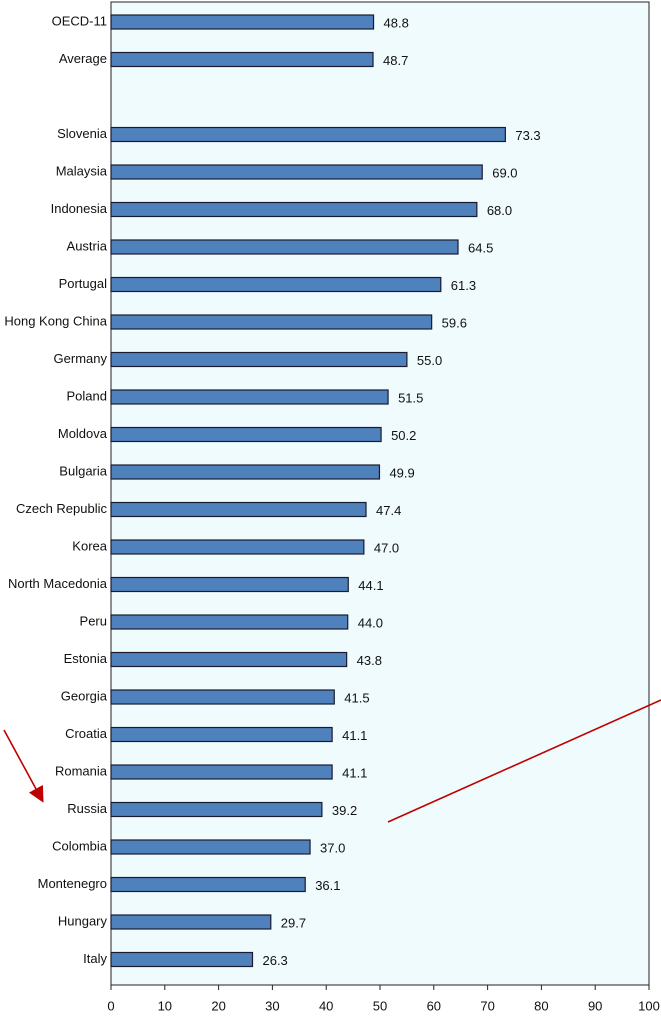  What do you see at coordinates (356, 697) in the screenshot?
I see `value-label: 41.5` at bounding box center [356, 697].